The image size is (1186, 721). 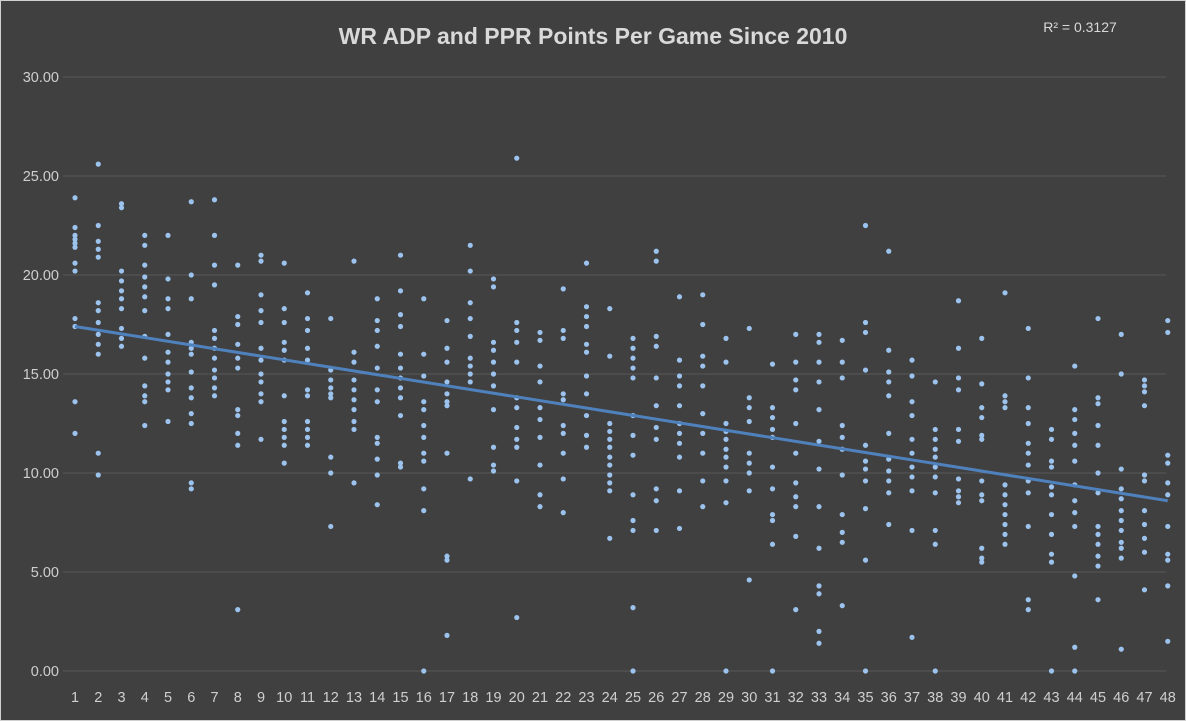 What do you see at coordinates (41, 276) in the screenshot?
I see `y-tick-label: 20.00` at bounding box center [41, 276].